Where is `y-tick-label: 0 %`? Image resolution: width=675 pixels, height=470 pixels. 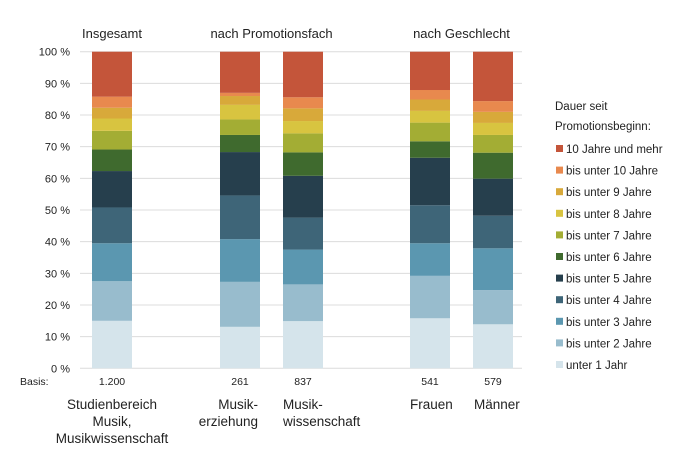 y-tick-label: 0 % is located at coordinates (60, 369).